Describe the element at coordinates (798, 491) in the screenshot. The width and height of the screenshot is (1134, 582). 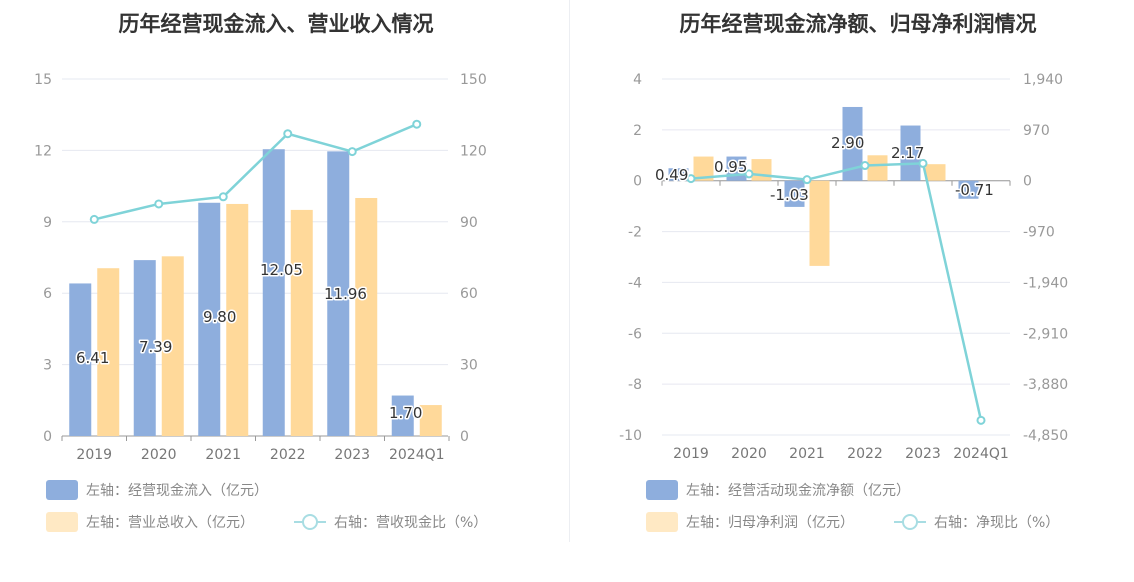
I see `legend-label: 左轴：经营活动现金流净额（亿元）` at that location.